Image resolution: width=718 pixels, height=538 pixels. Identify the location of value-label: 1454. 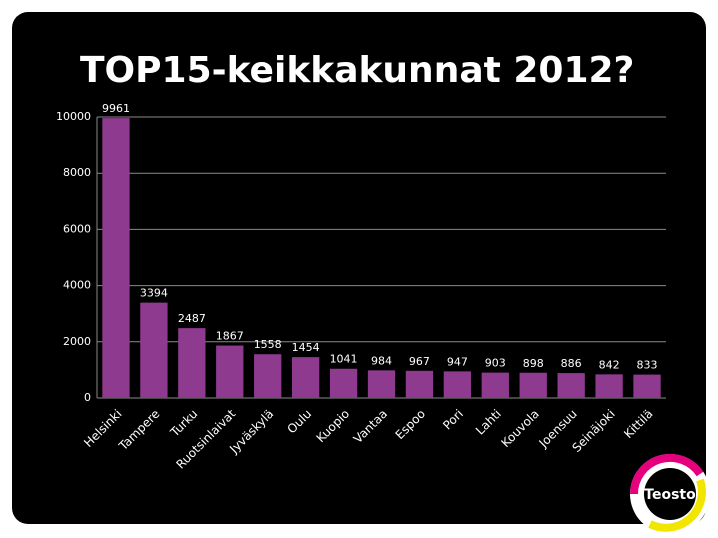
(306, 347).